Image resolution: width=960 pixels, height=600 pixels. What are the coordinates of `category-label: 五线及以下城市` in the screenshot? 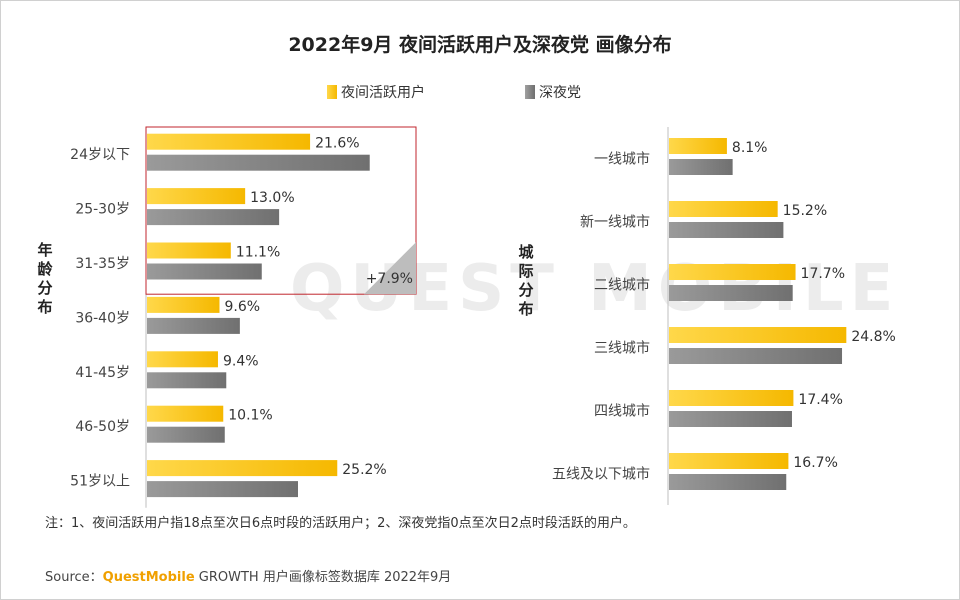 It's located at (601, 474).